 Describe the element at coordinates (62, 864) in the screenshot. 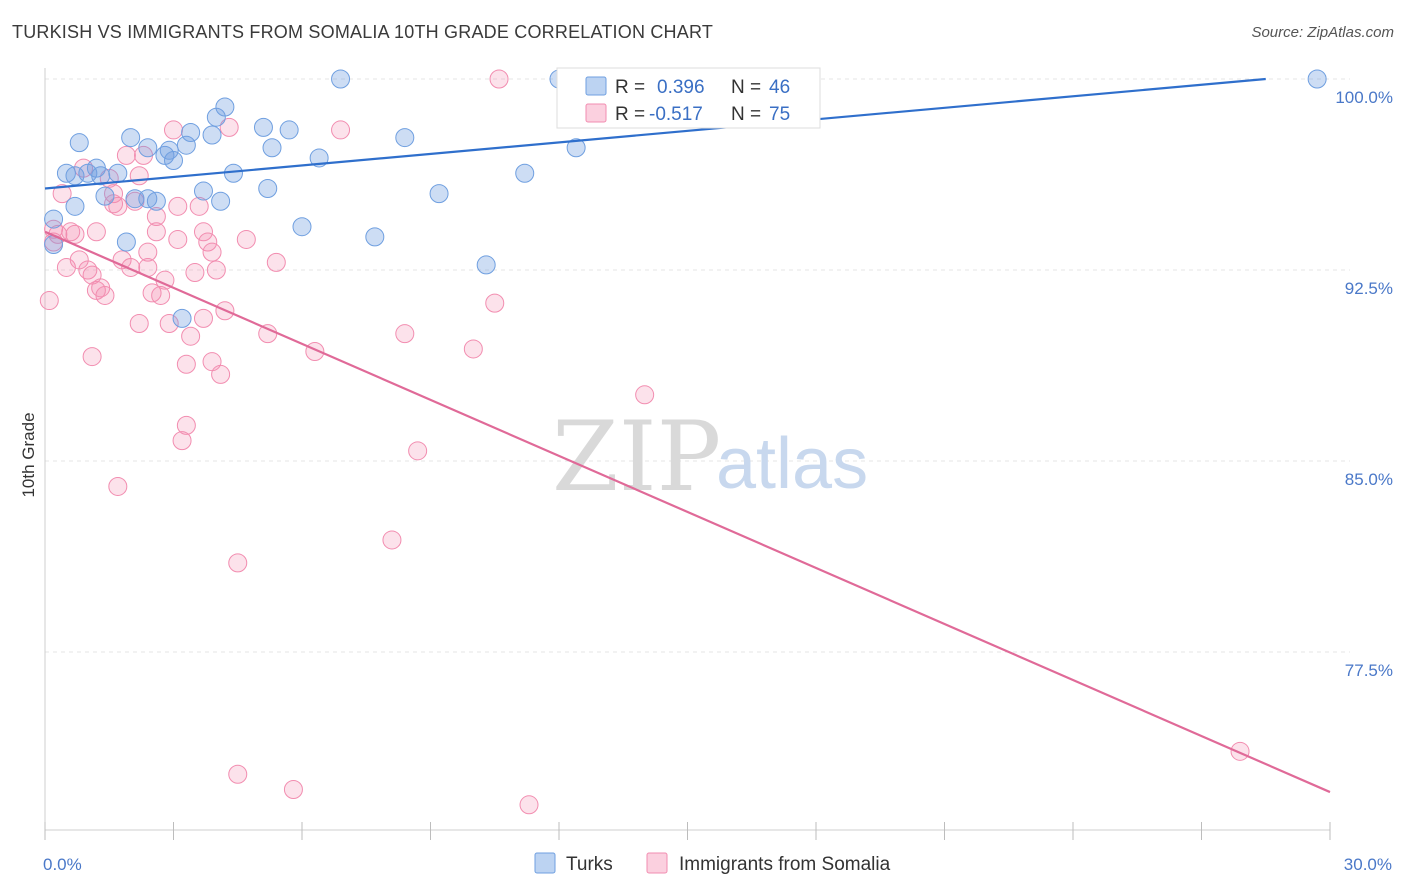

I see `x-tick-label: 0.0%` at that location.